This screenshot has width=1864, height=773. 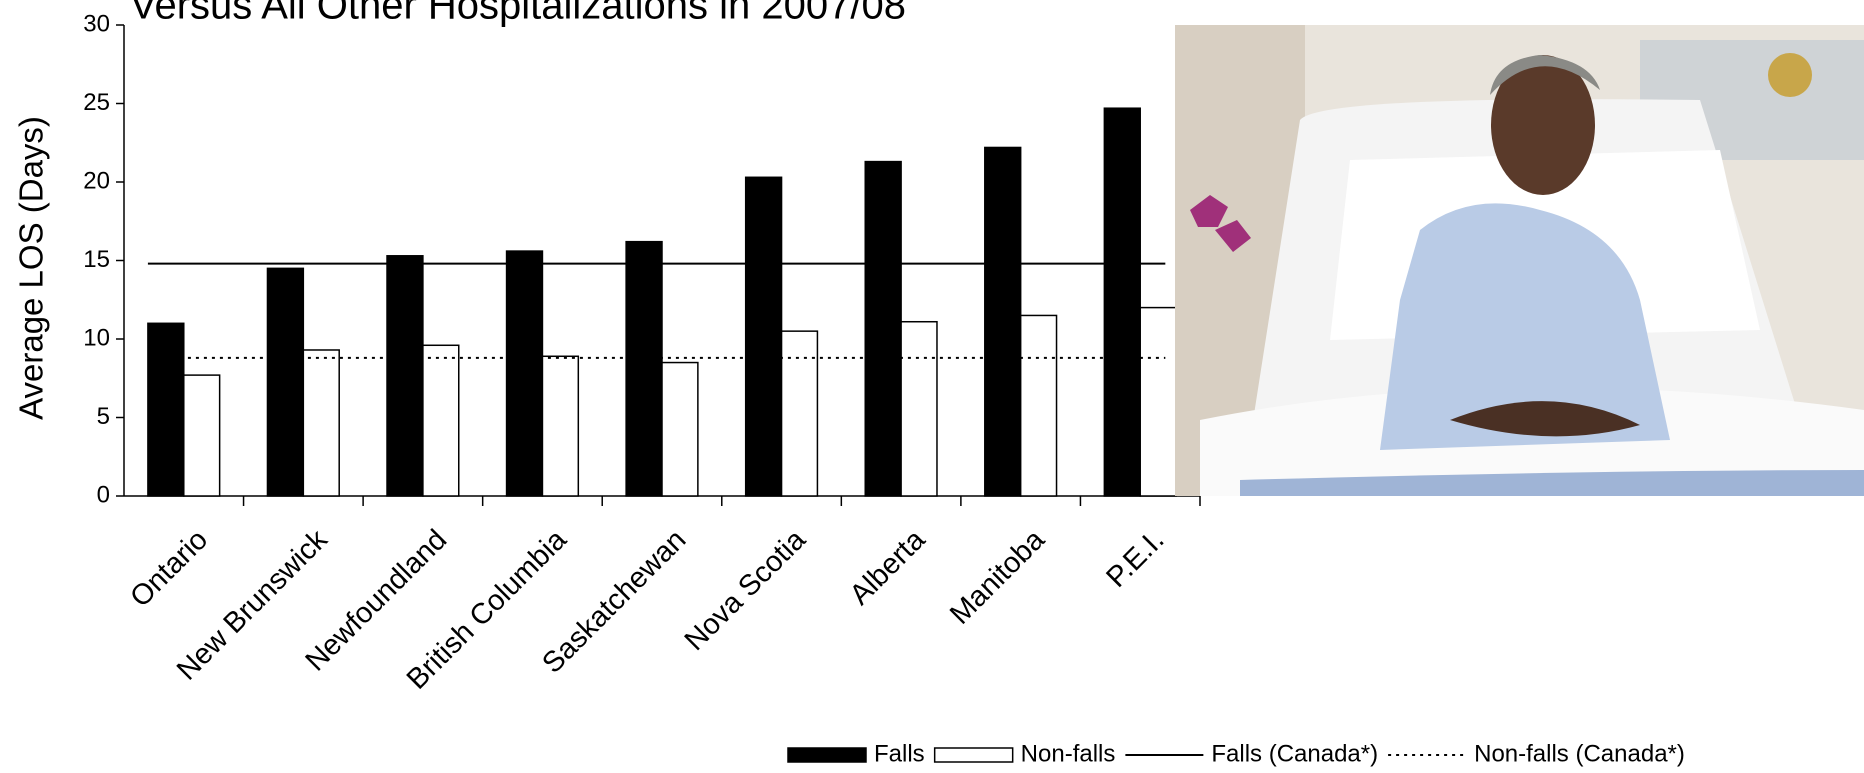 I want to click on x-tick-label: Ontario, so click(x=169, y=569).